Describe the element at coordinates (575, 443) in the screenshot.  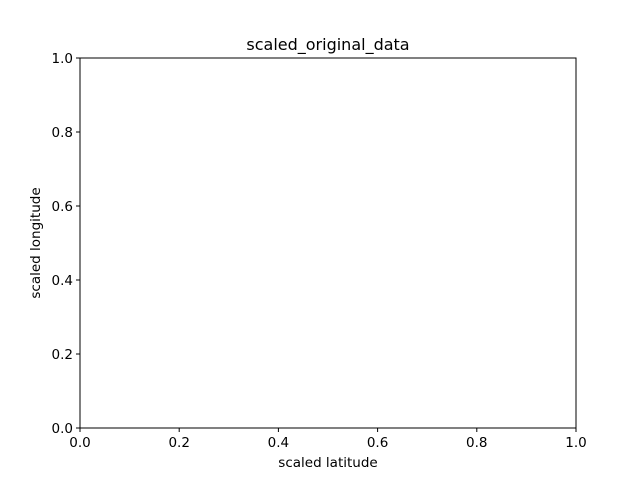
I see `x-tick-label: 1.0` at that location.